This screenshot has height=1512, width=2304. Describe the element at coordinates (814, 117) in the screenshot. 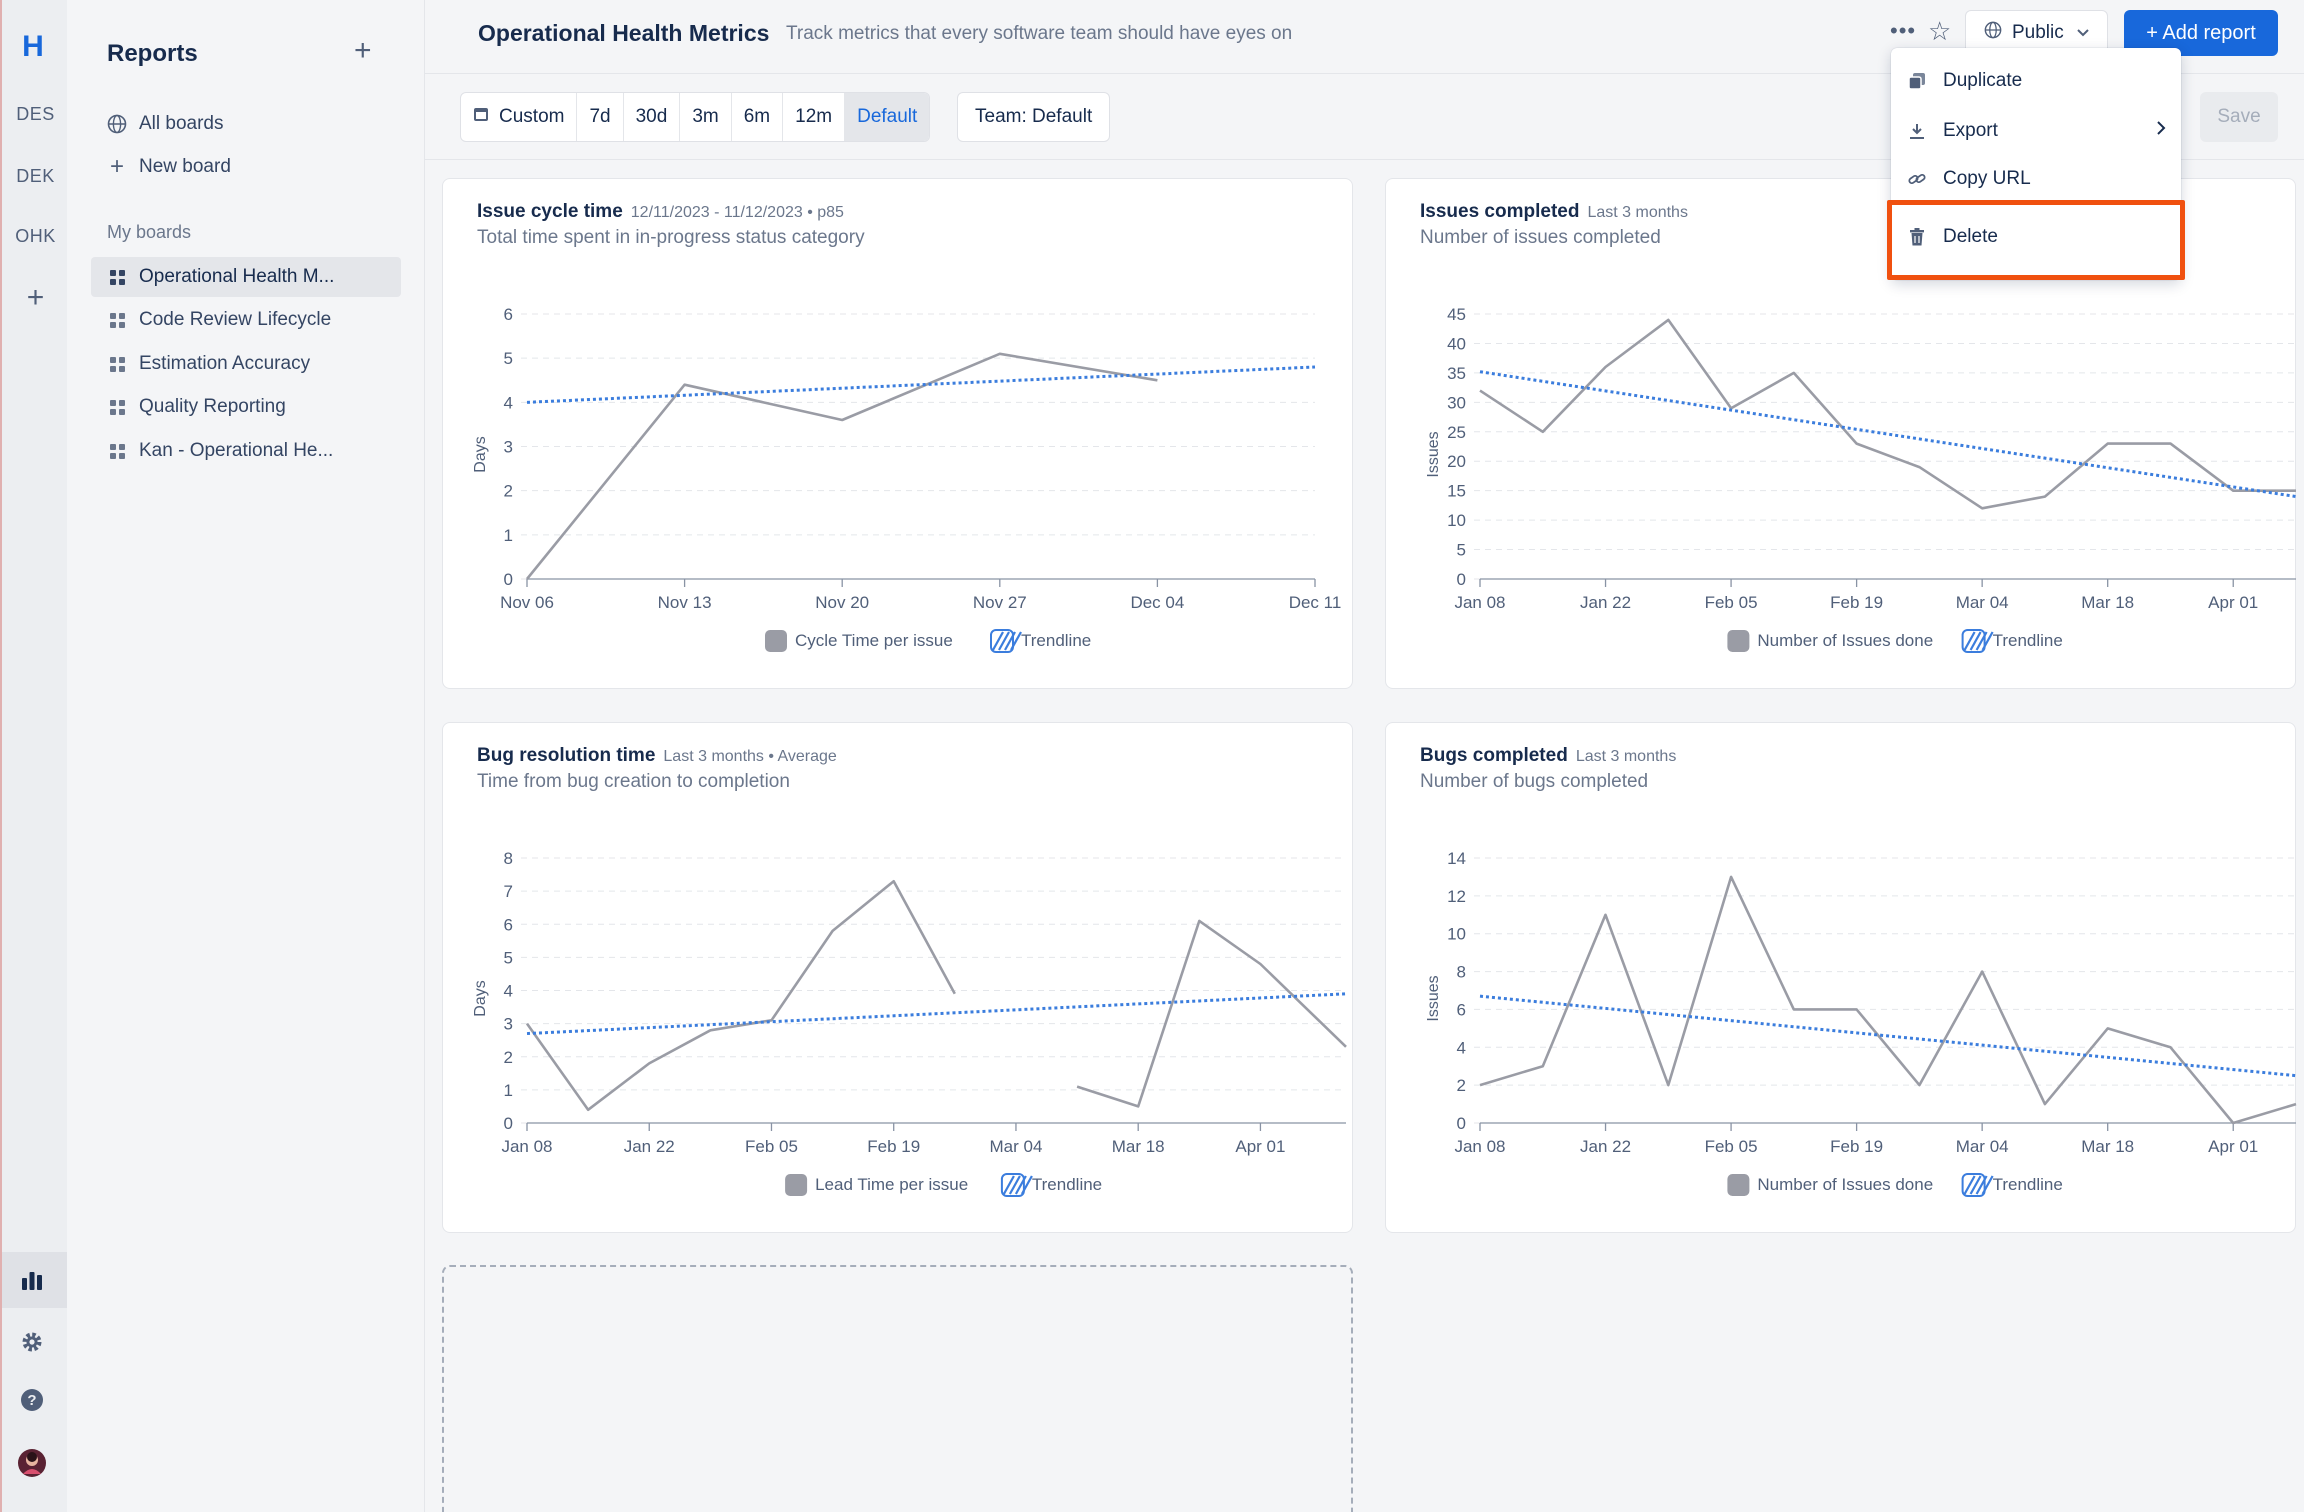

I see `range-12m: 12m` at that location.